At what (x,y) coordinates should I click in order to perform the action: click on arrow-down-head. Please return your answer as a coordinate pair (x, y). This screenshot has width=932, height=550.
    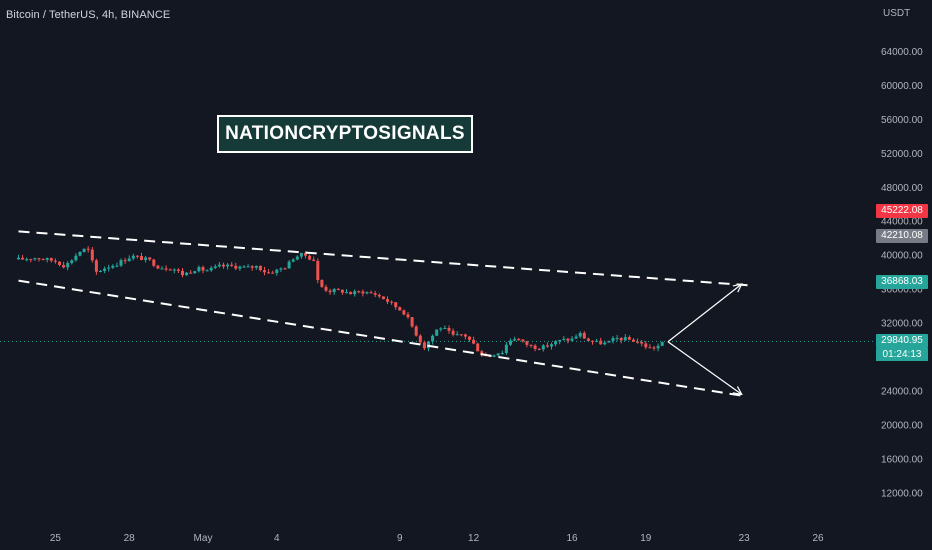
    Looking at the image, I should click on (737, 391).